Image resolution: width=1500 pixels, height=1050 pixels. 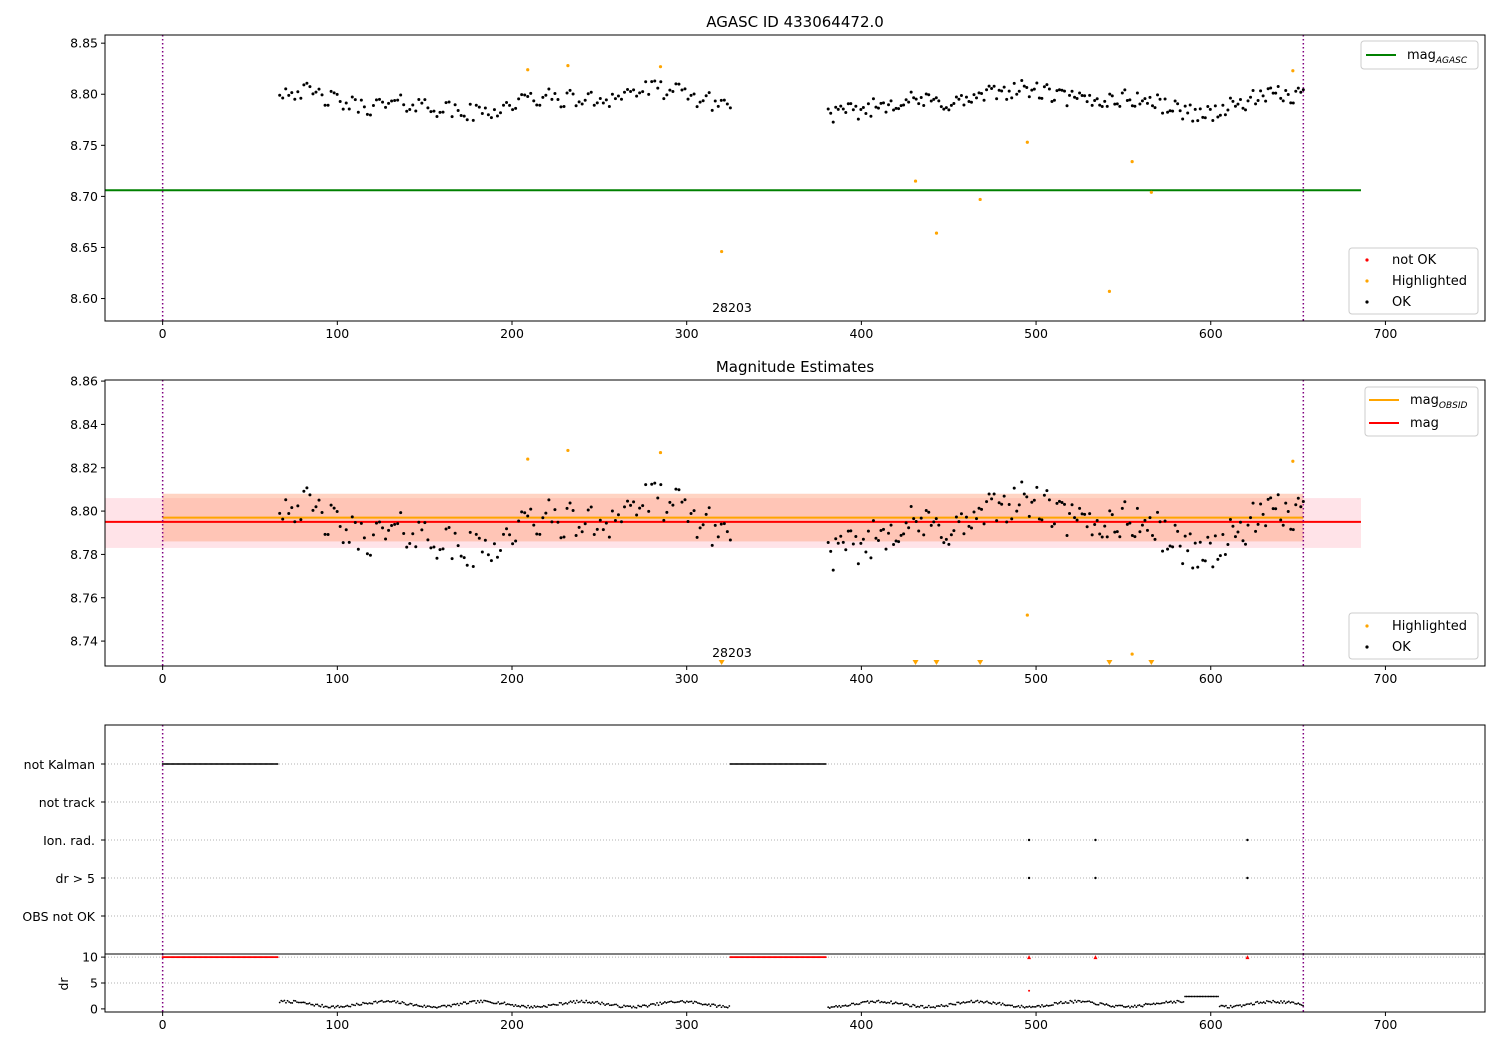 What do you see at coordinates (512, 678) in the screenshot?
I see `x-tick-label: 200` at bounding box center [512, 678].